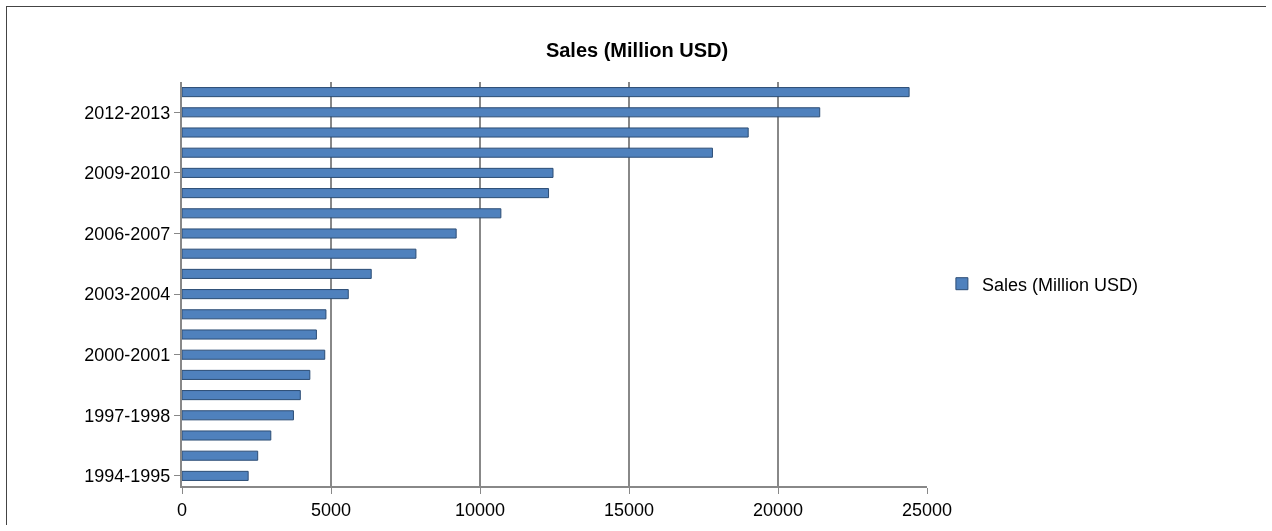 This screenshot has height=531, width=1272. What do you see at coordinates (182, 509) in the screenshot?
I see `x-tick-label: 0` at bounding box center [182, 509].